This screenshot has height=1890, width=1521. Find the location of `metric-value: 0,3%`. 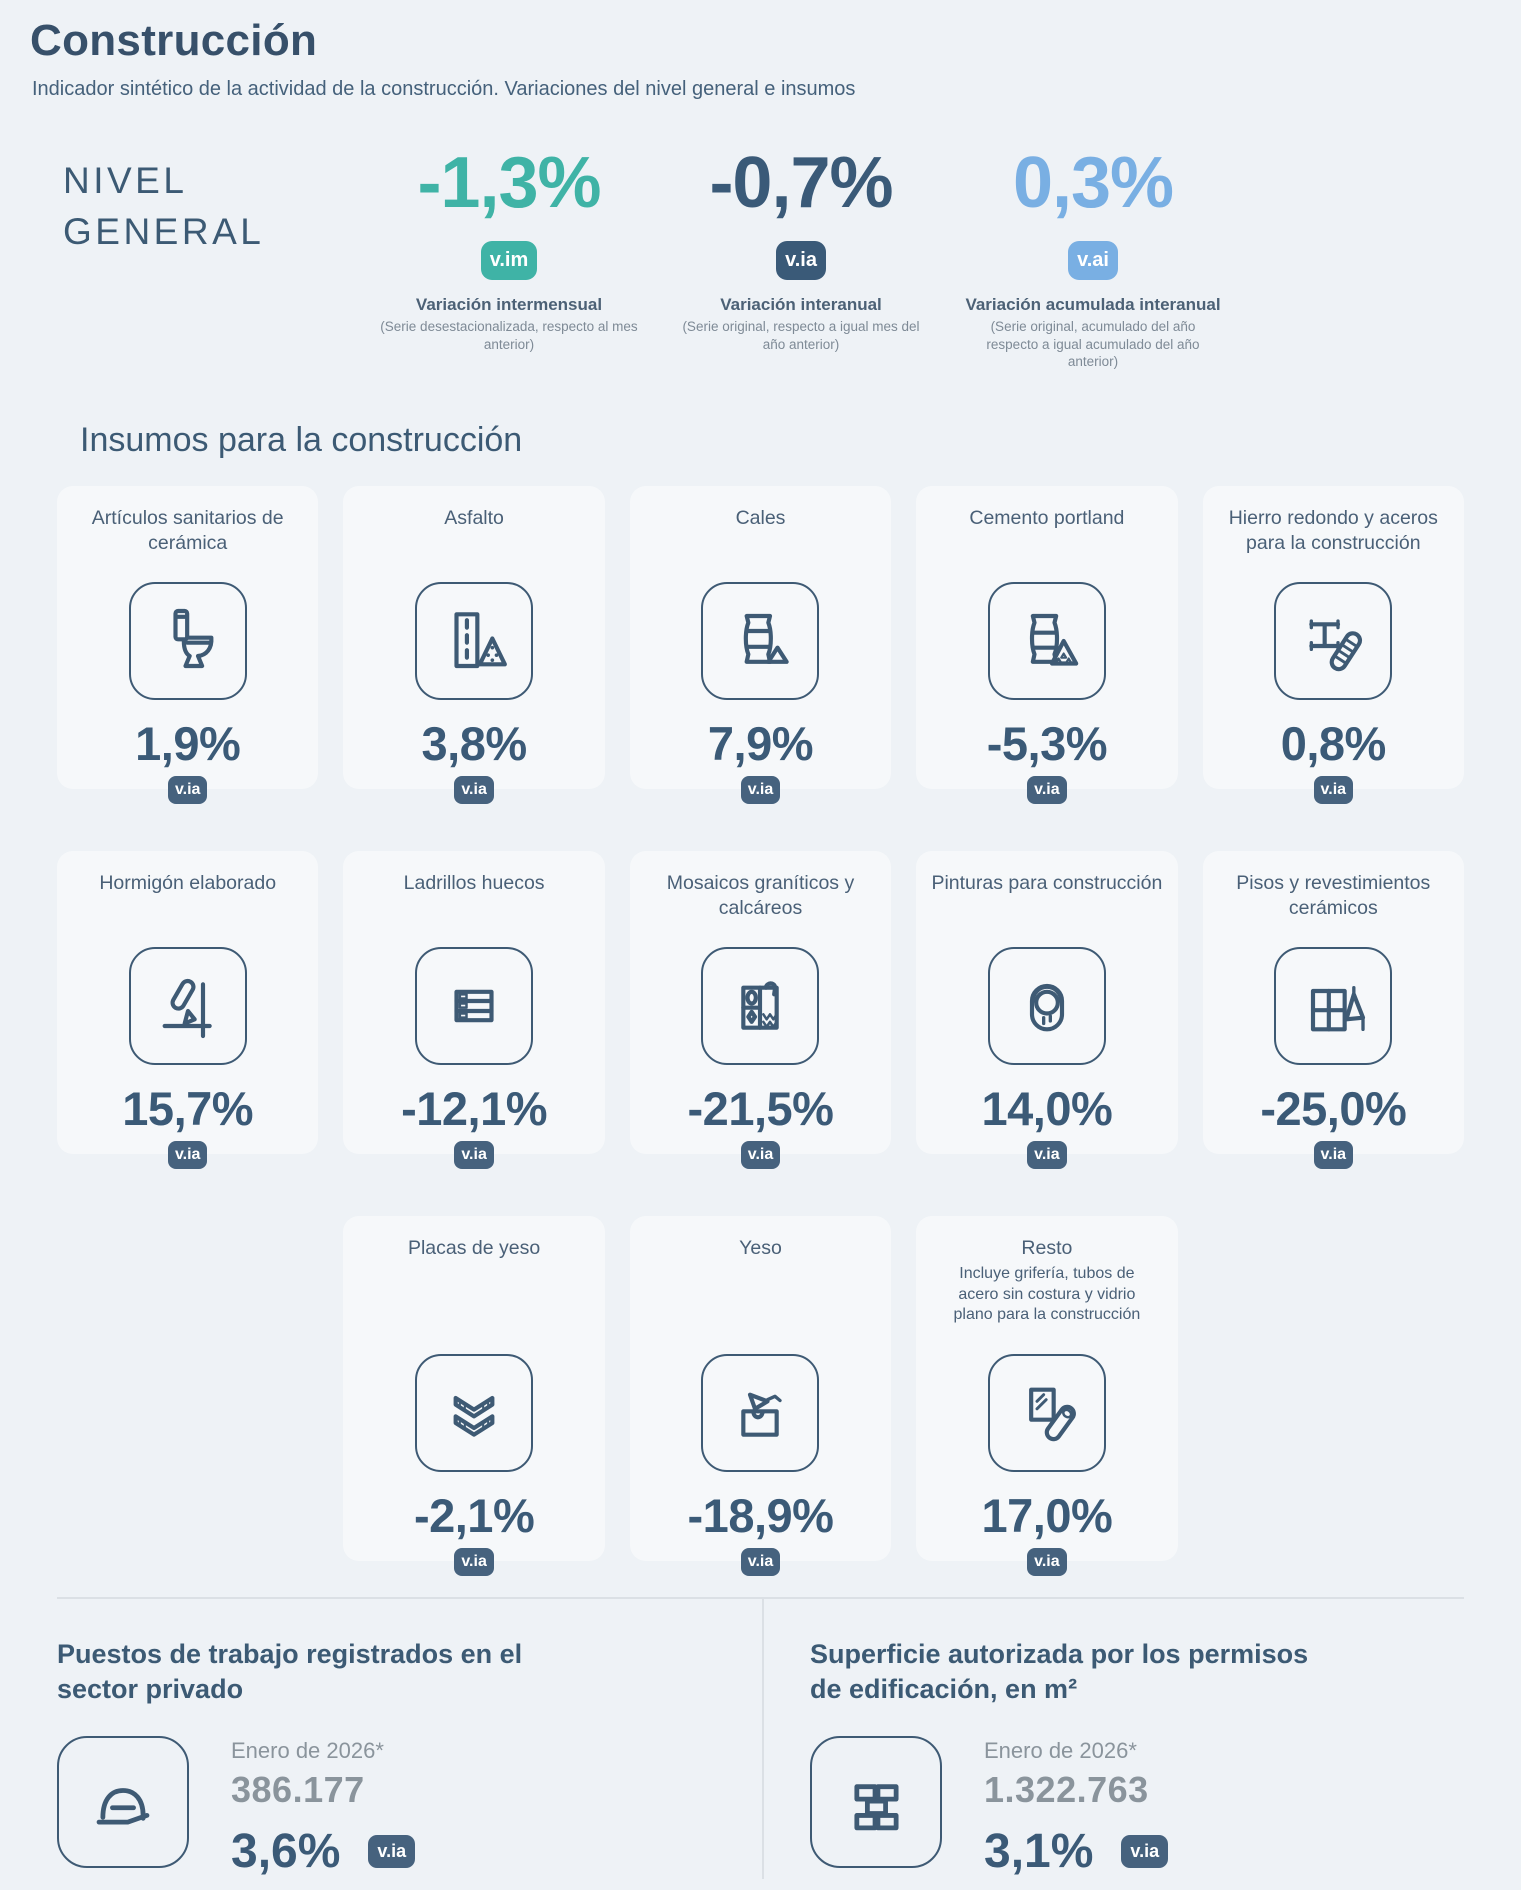

metric-value: 0,3% is located at coordinates (1093, 183).